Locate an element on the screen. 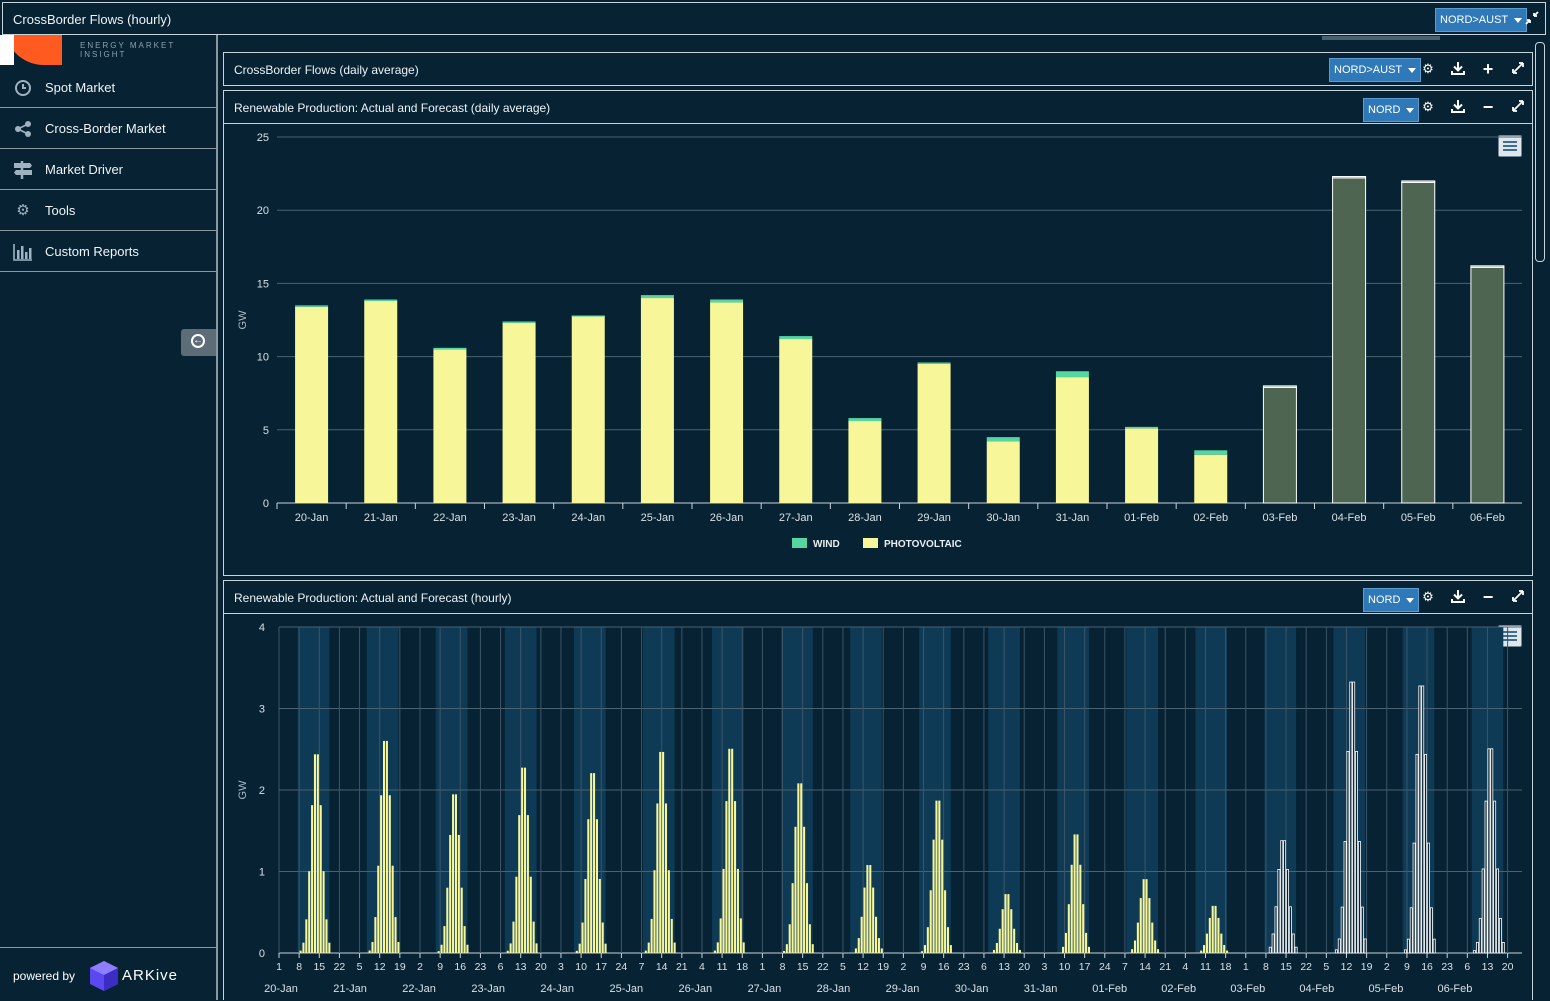  x-tick-label-hour: 13 is located at coordinates (1488, 967).